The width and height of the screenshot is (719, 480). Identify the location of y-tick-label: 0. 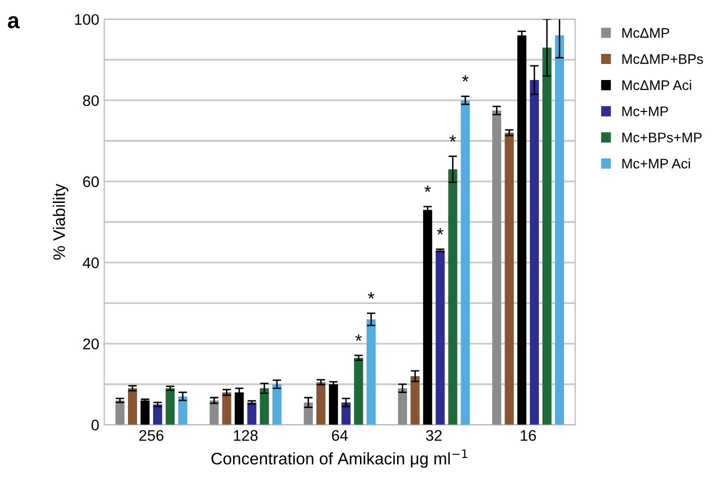
(95, 425).